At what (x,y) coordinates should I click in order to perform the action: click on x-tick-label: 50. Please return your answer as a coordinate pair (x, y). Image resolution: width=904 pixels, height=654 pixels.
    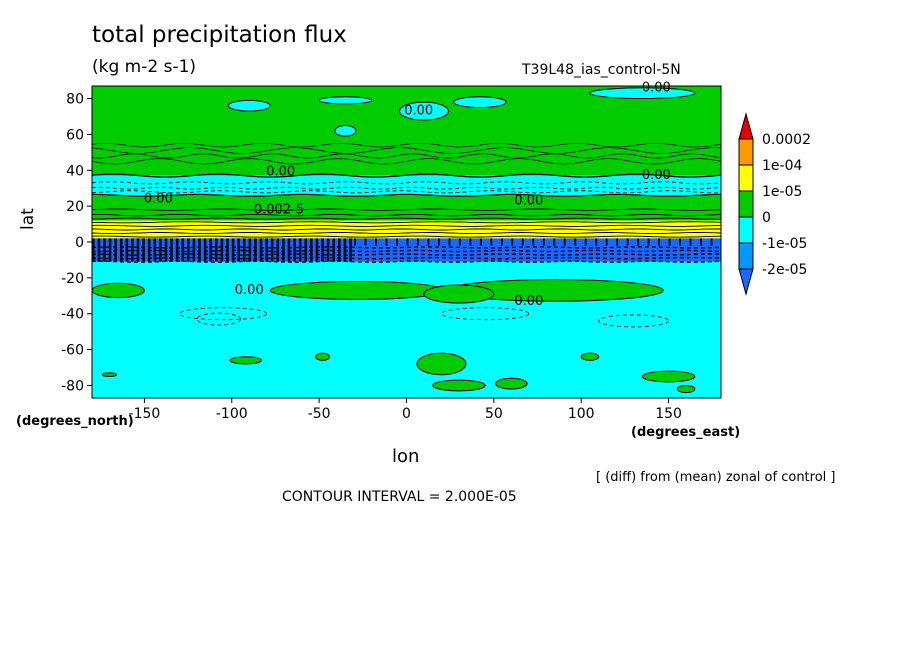
    Looking at the image, I should click on (494, 414).